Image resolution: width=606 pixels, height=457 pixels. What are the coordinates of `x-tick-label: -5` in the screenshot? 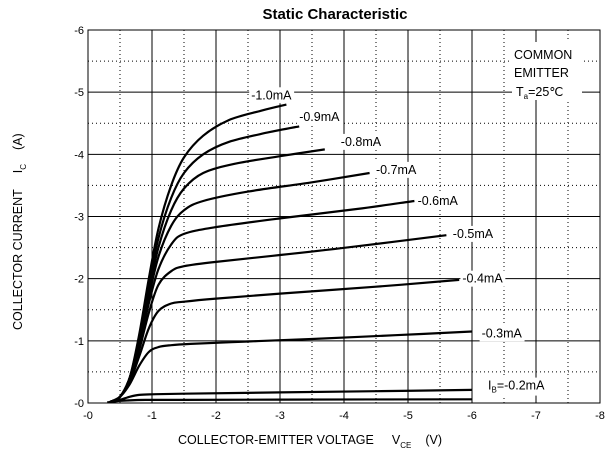 It's located at (408, 416).